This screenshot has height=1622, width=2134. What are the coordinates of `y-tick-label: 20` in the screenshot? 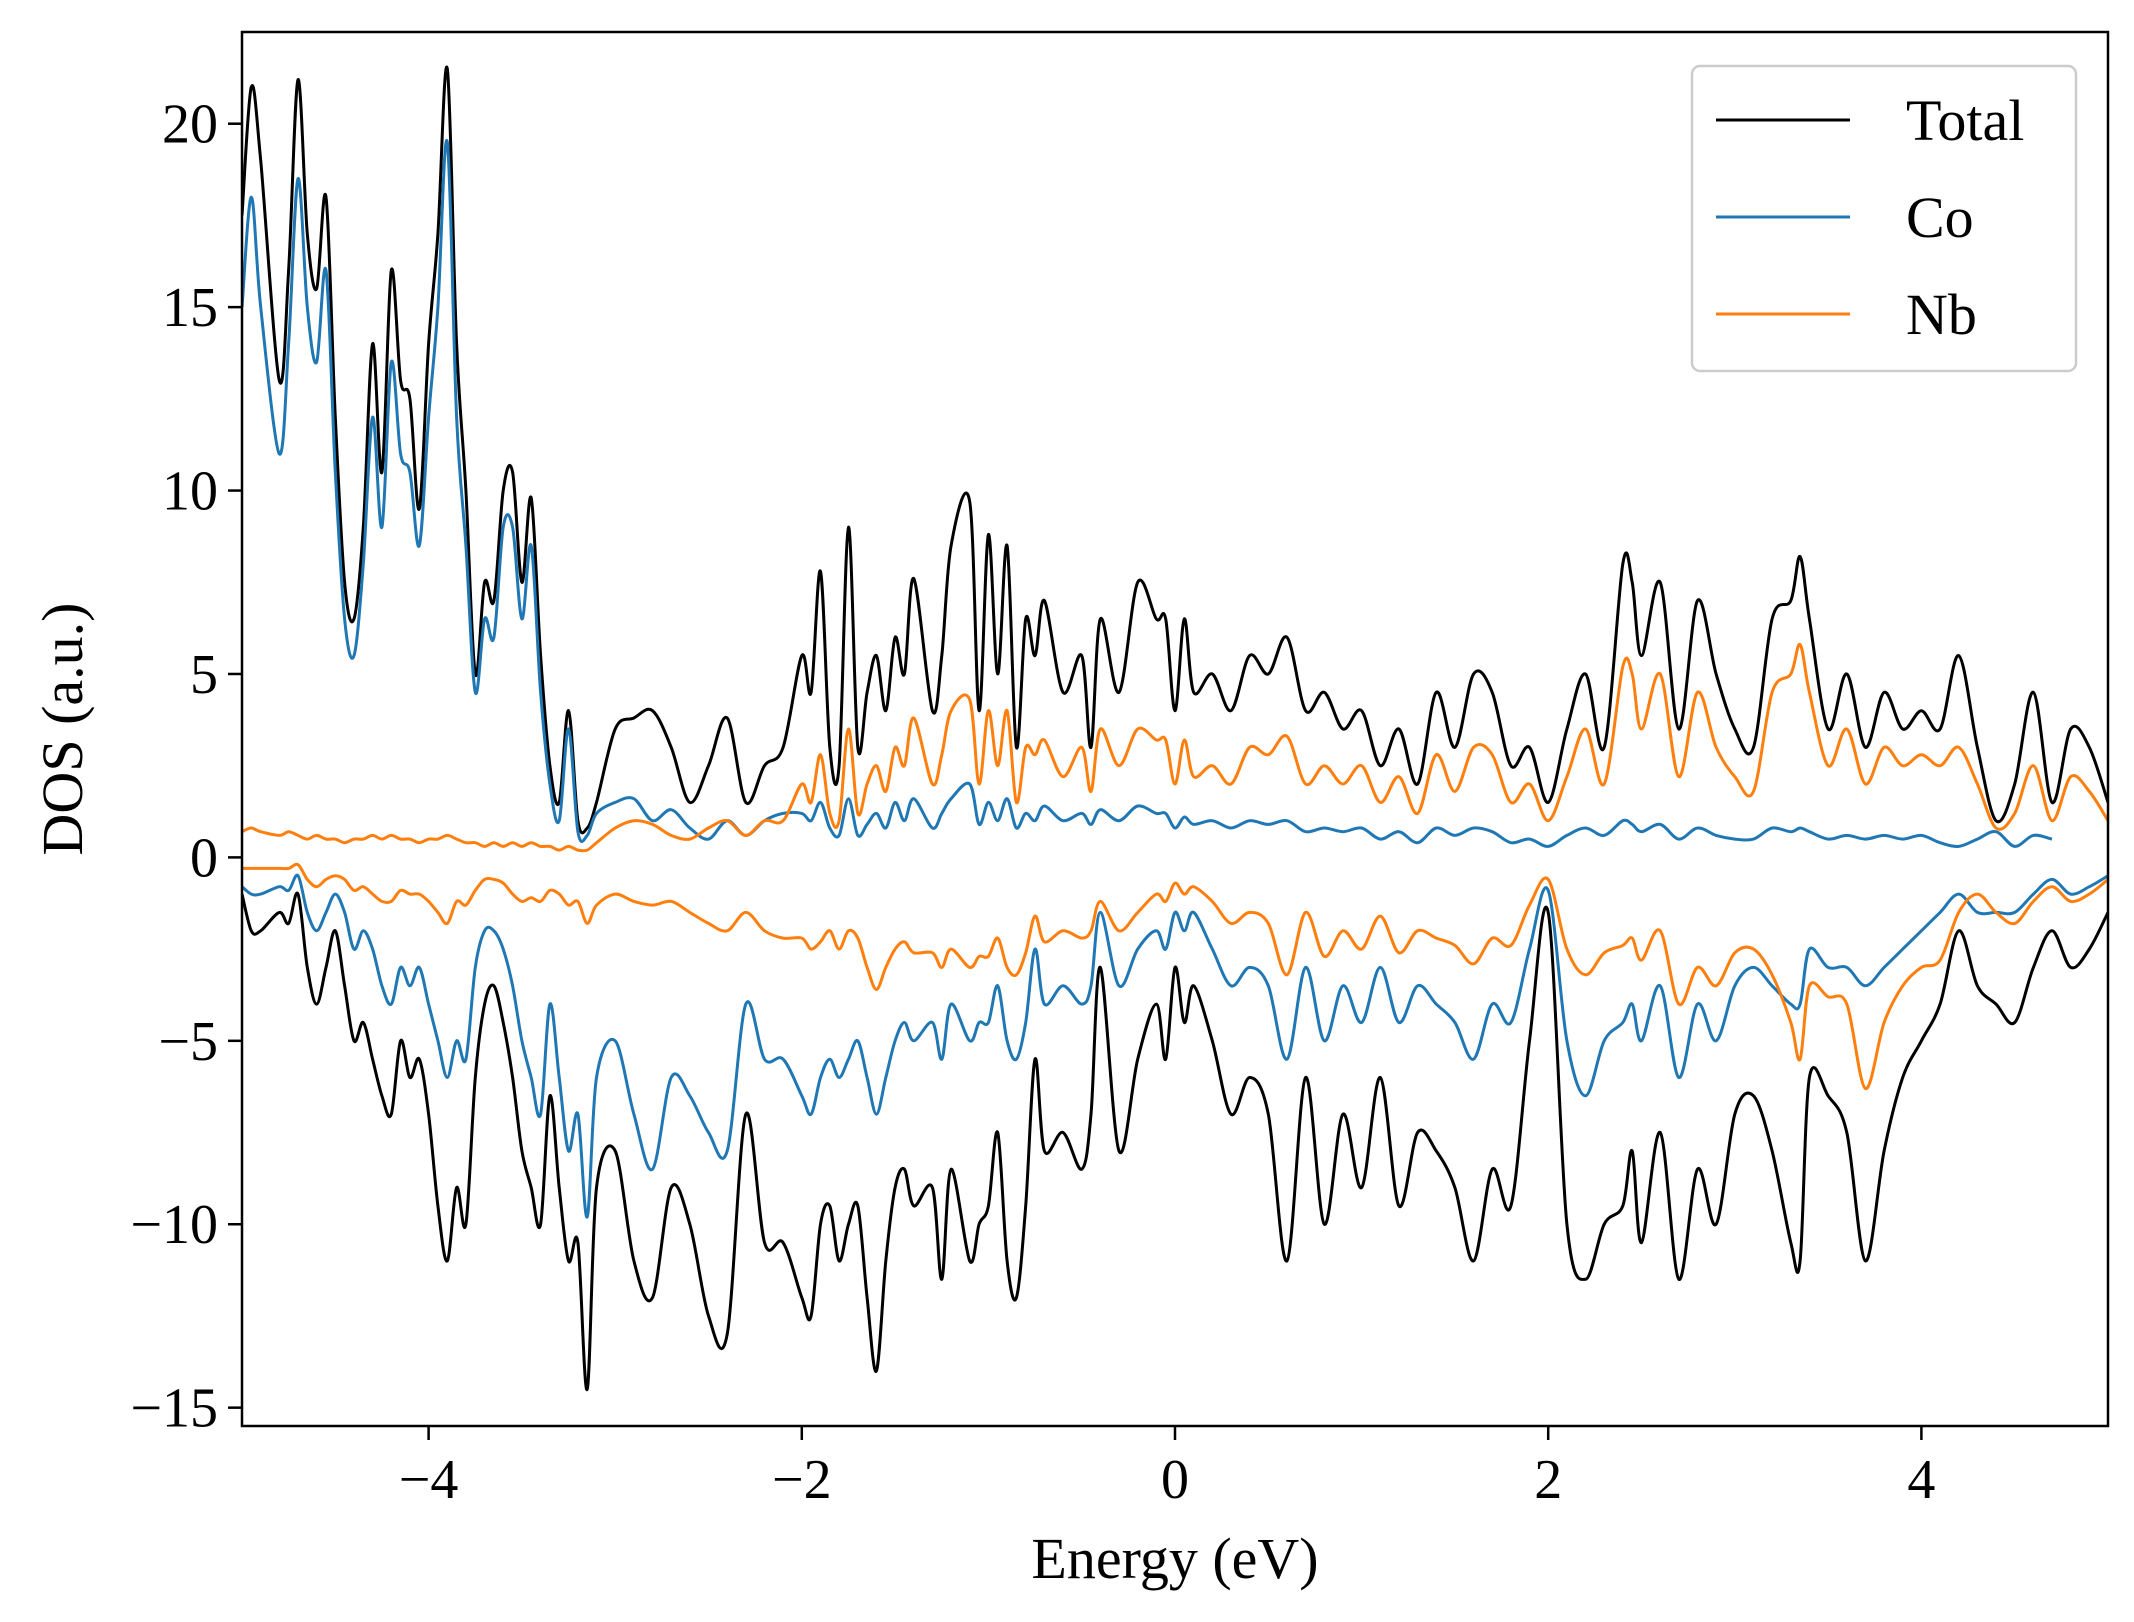 It's located at (190, 125).